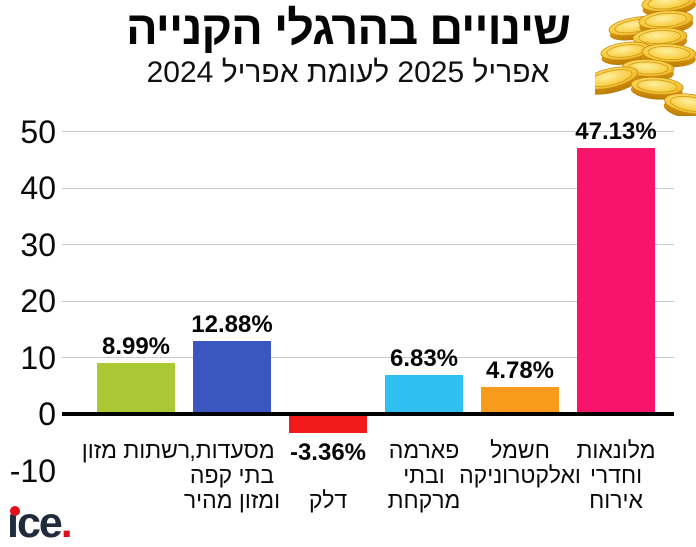 Image resolution: width=696 pixels, height=547 pixels. What do you see at coordinates (32, 470) in the screenshot?
I see `y-axis-tick-label: -10` at bounding box center [32, 470].